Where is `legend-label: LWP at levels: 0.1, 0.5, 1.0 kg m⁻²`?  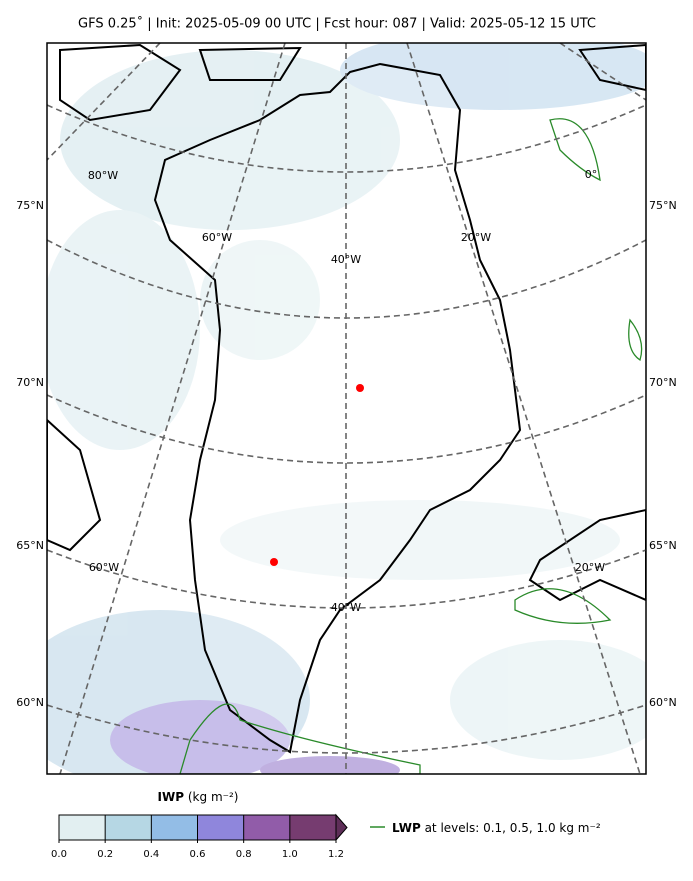 legend-label: LWP at levels: 0.1, 0.5, 1.0 kg m⁻² is located at coordinates (496, 828).